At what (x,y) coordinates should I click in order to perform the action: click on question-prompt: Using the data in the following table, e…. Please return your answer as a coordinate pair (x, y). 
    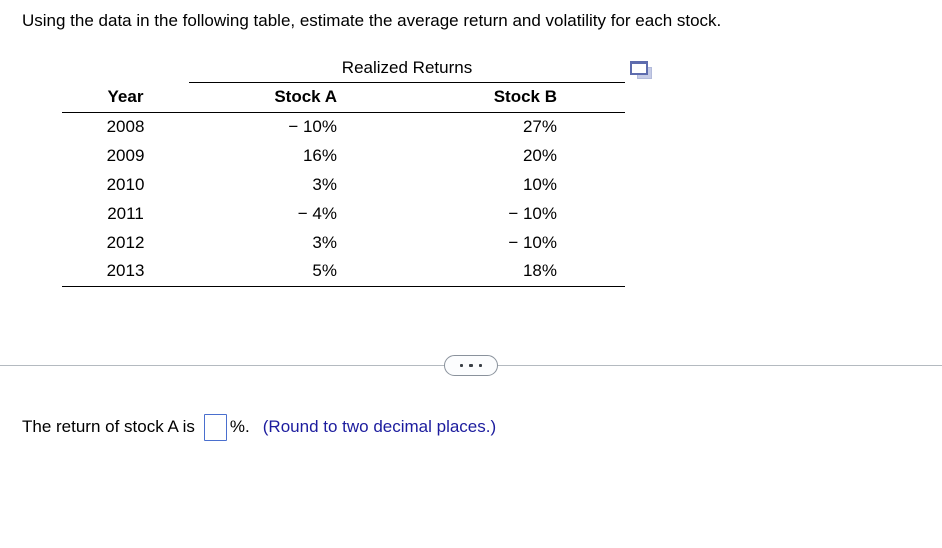
    Looking at the image, I should click on (372, 20).